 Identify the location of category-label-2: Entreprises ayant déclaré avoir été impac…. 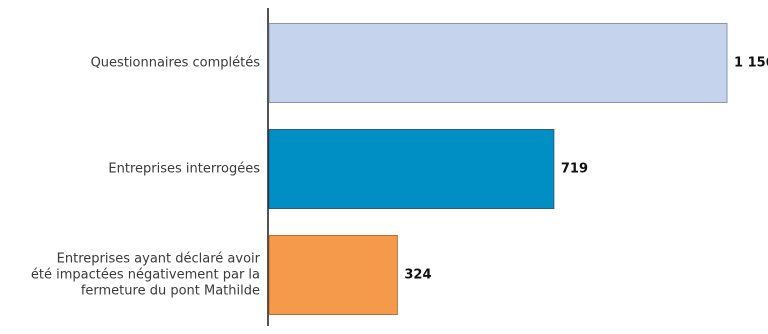
(146, 275).